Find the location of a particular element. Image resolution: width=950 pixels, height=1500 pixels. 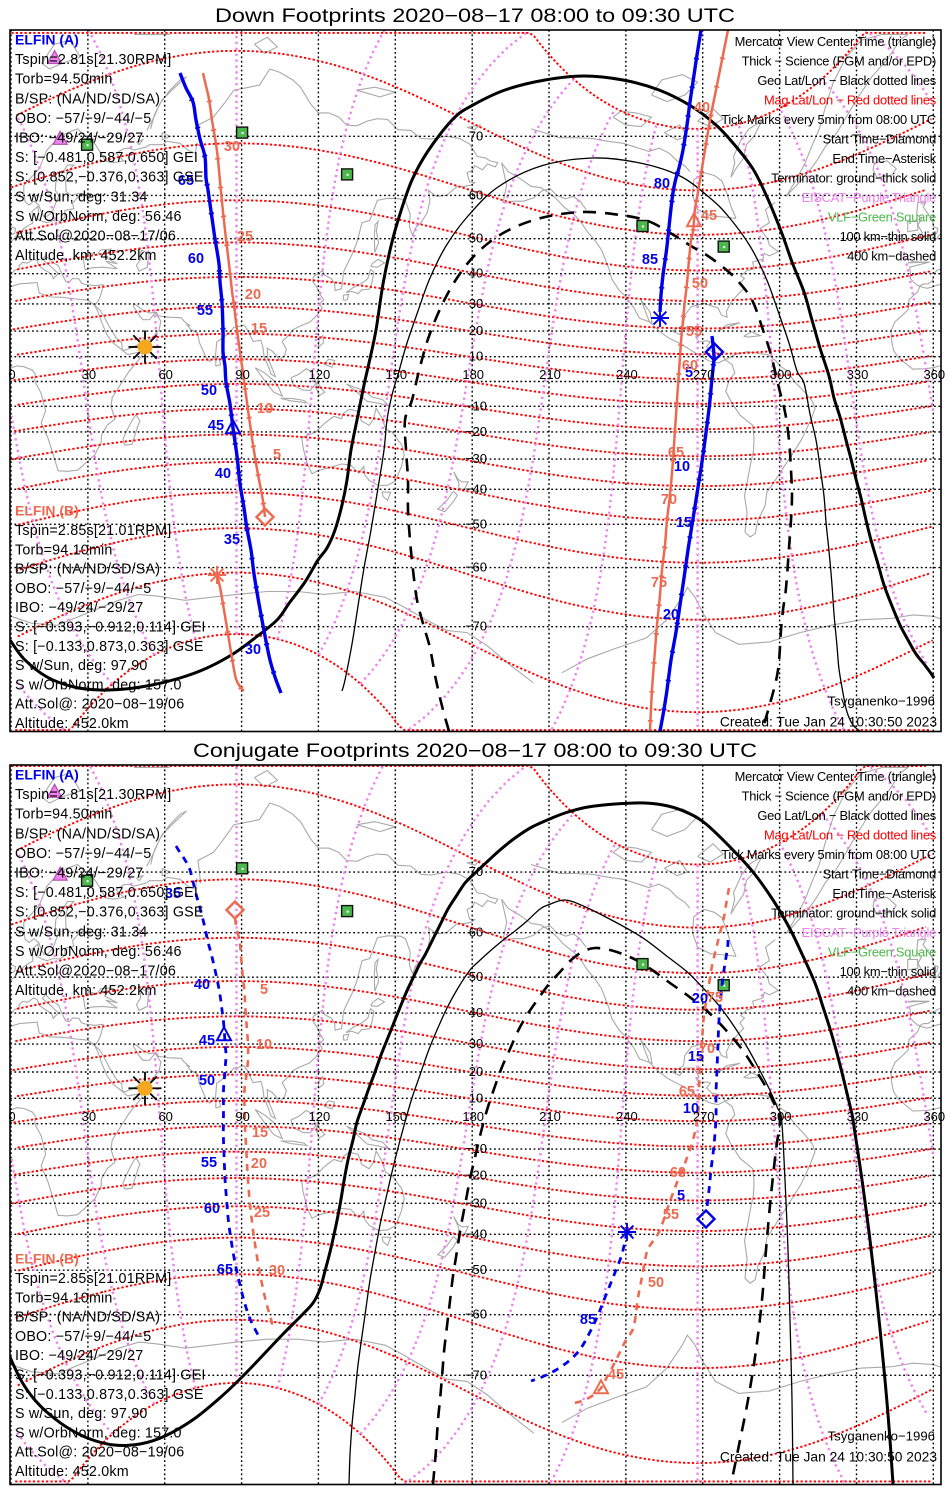

svg-text: Altitude, km: 452.2km is located at coordinates (86, 991).